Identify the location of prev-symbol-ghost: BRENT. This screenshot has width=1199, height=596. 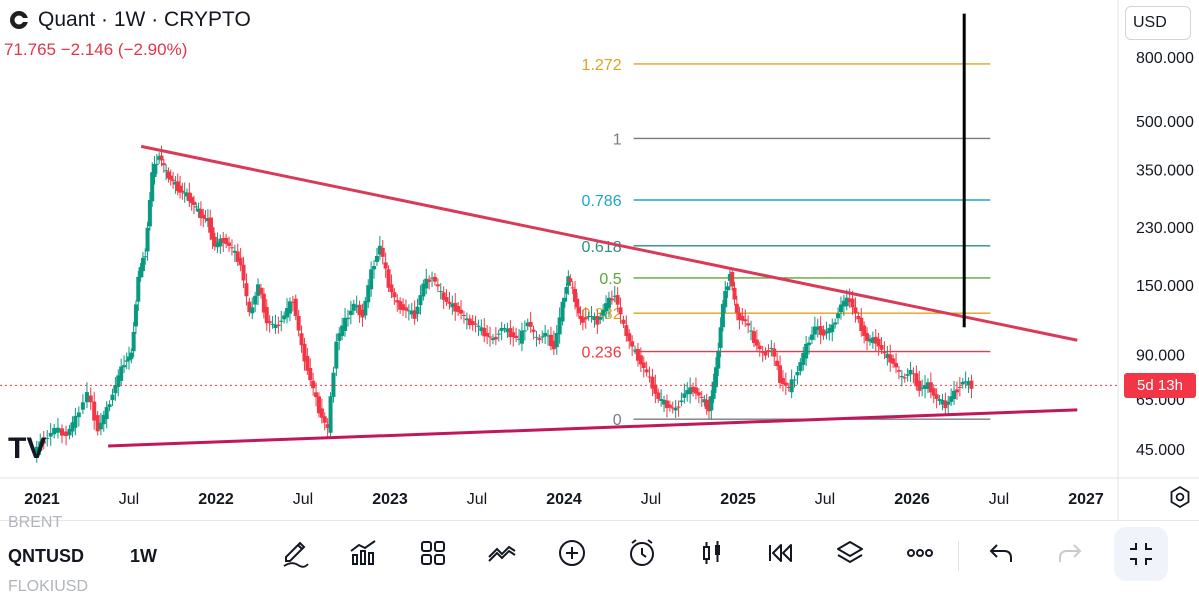
(35, 522).